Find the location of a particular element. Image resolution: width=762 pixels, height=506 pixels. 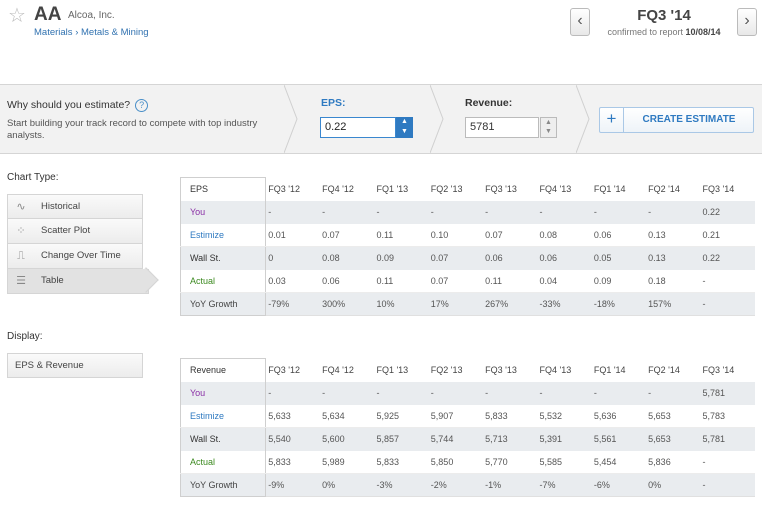

chart-type-change-over-time: ⎍ Change Over Time is located at coordinates (75, 256).